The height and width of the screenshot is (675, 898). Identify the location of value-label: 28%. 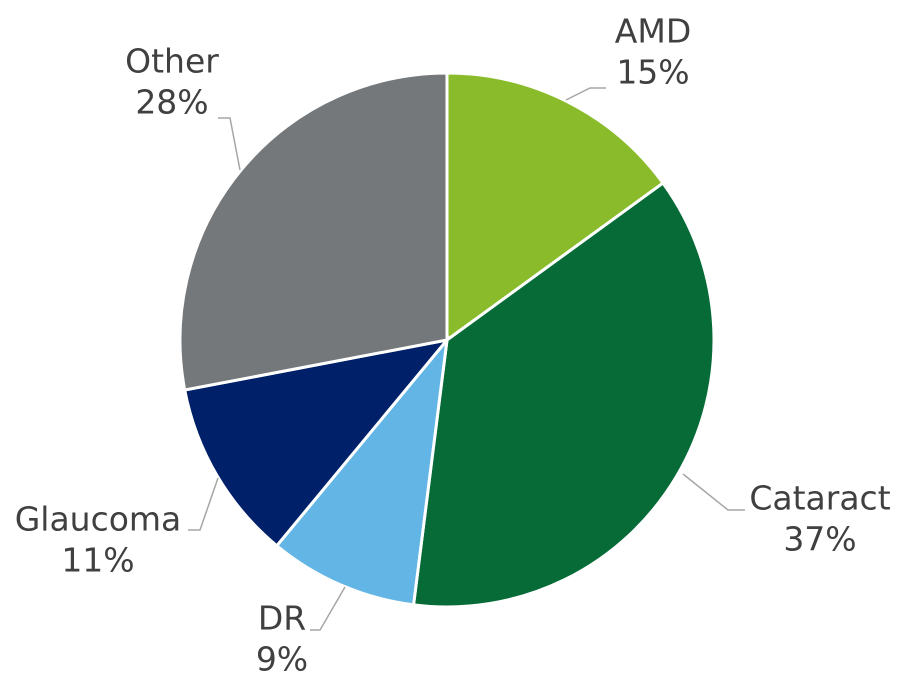
(171, 102).